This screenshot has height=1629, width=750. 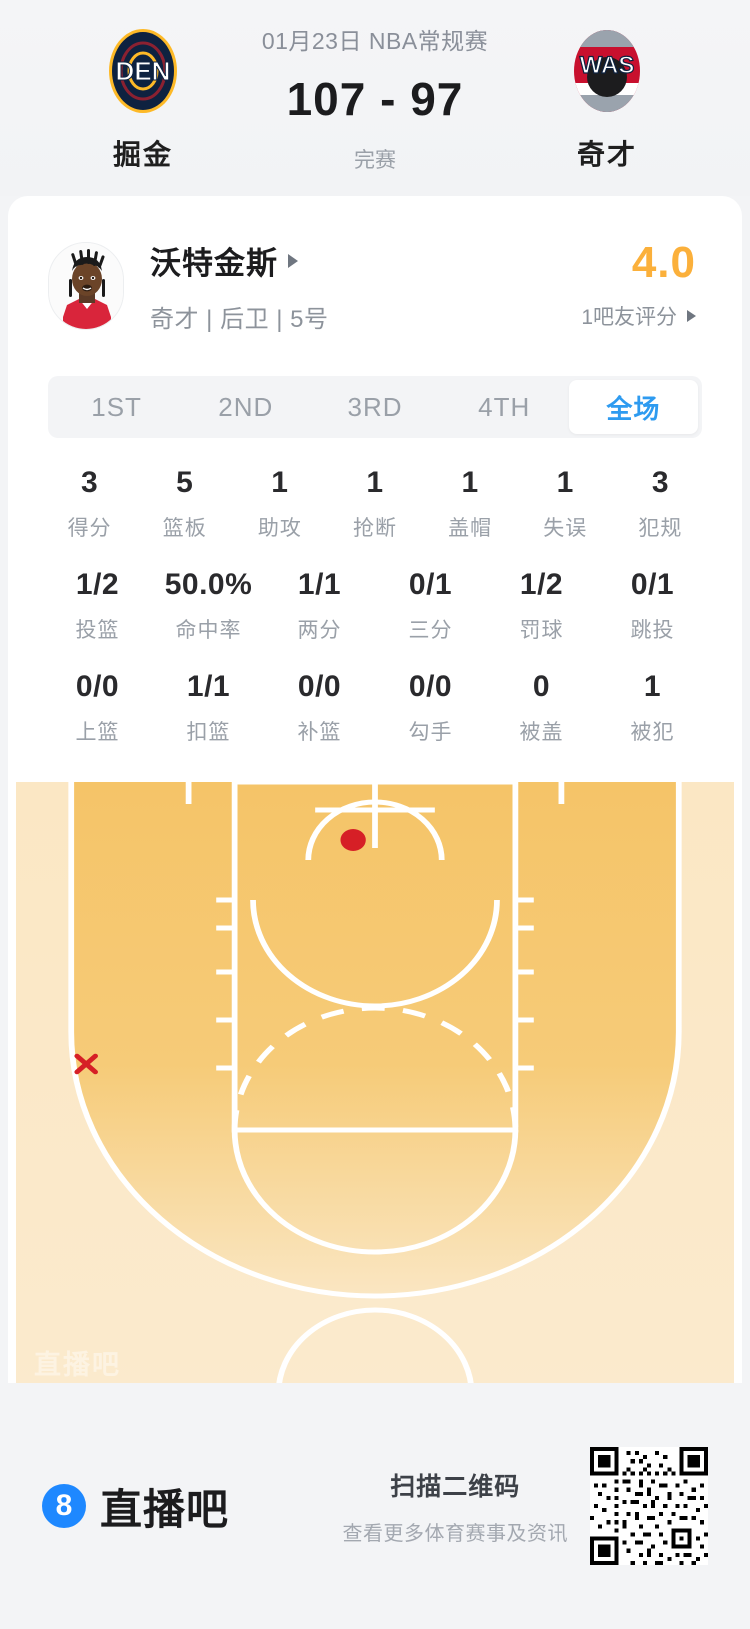 I want to click on stat-label: 勾手, so click(x=430, y=732).